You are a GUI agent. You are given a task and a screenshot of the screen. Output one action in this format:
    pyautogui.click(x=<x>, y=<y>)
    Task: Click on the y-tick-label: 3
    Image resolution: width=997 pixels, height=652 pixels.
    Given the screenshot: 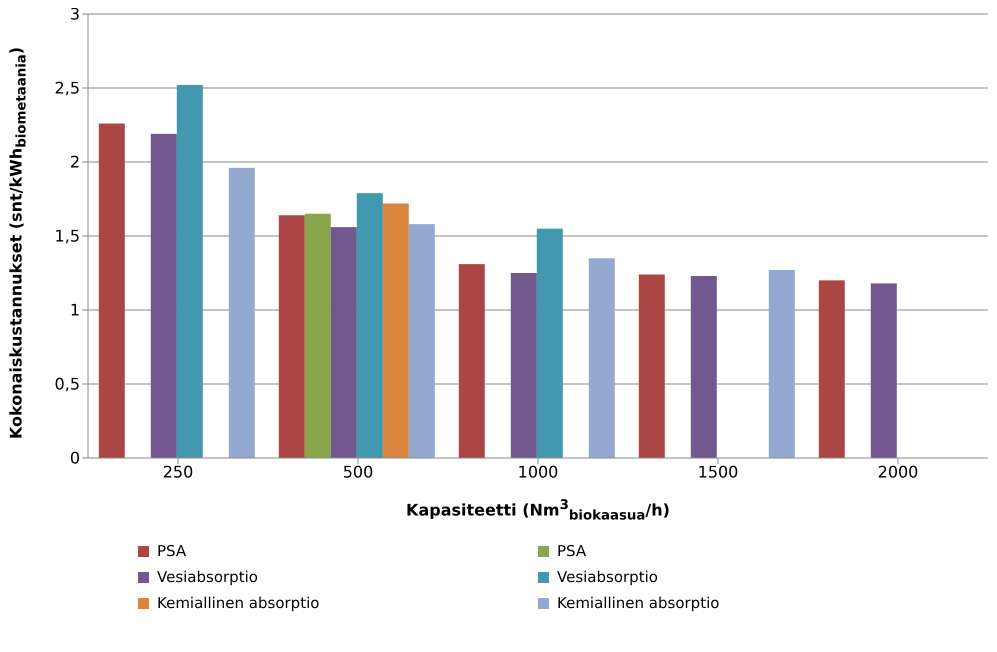 What is the action you would take?
    pyautogui.click(x=75, y=14)
    